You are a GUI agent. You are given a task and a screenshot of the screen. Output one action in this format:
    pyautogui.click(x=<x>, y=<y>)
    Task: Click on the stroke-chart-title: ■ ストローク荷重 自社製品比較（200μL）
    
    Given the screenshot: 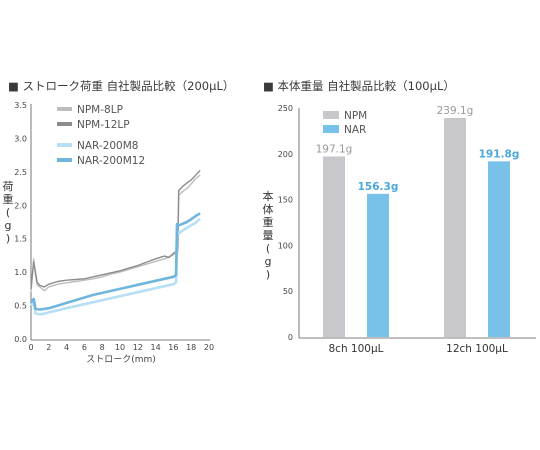 What is the action you would take?
    pyautogui.click(x=121, y=86)
    